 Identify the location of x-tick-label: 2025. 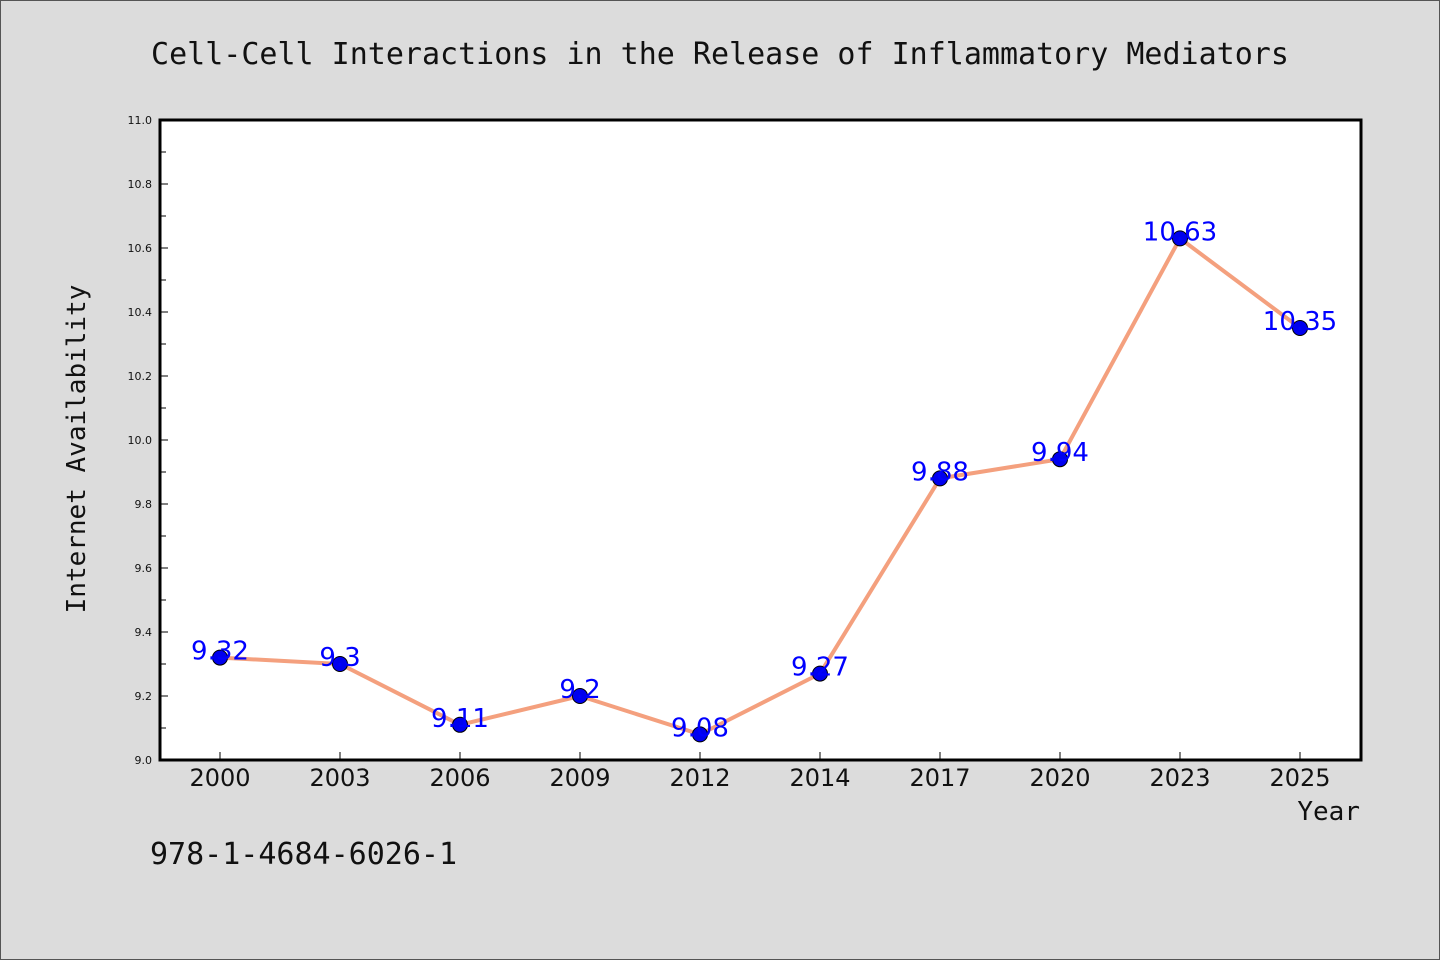
(1299, 778).